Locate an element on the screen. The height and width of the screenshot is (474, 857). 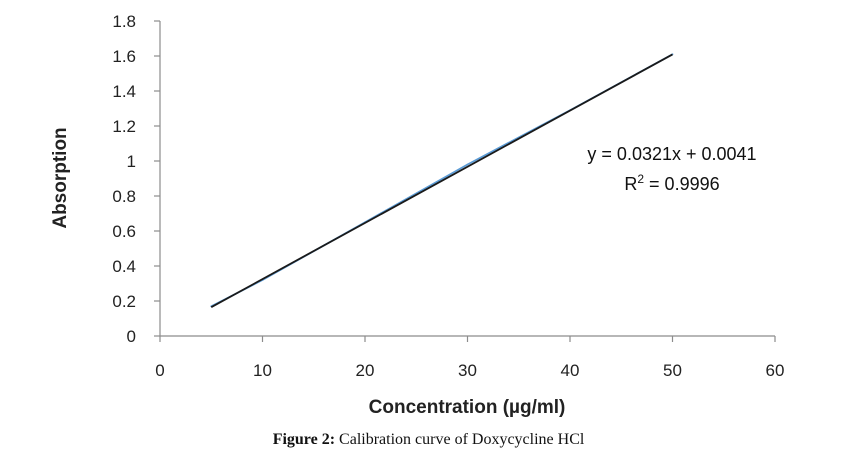
x-axis-title: Concentration (µg/ml) is located at coordinates (467, 407).